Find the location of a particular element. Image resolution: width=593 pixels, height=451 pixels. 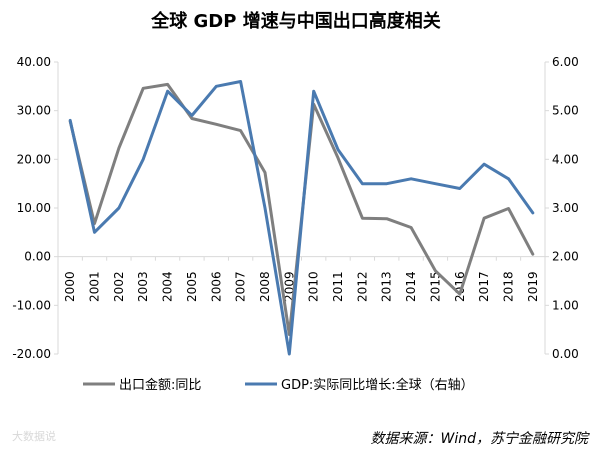

x-tick-label: 2007 is located at coordinates (241, 286).